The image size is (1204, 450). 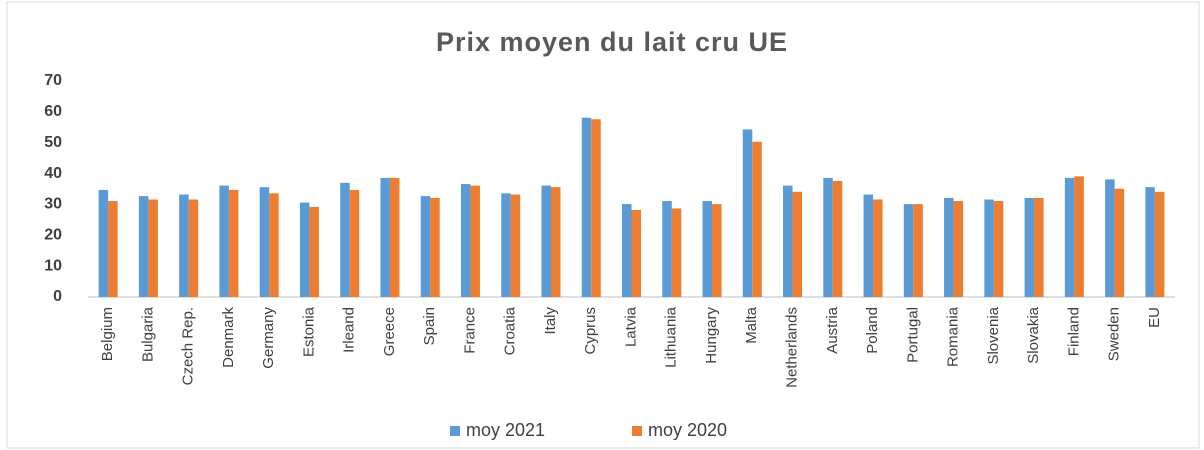 I want to click on x-tick-label: Latvia, so click(x=630, y=326).